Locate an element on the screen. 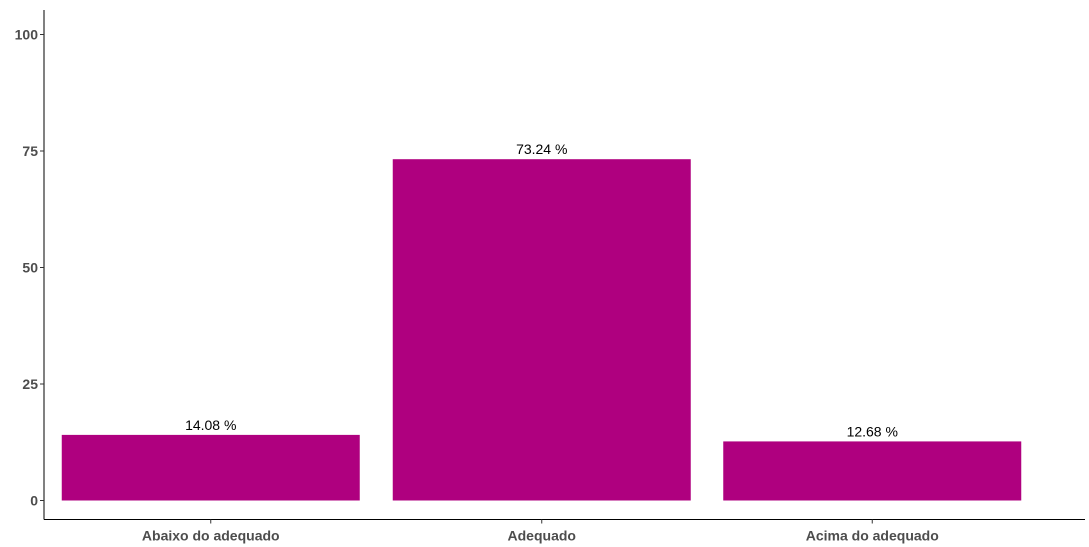  y-tick-label: 25 is located at coordinates (30, 384).